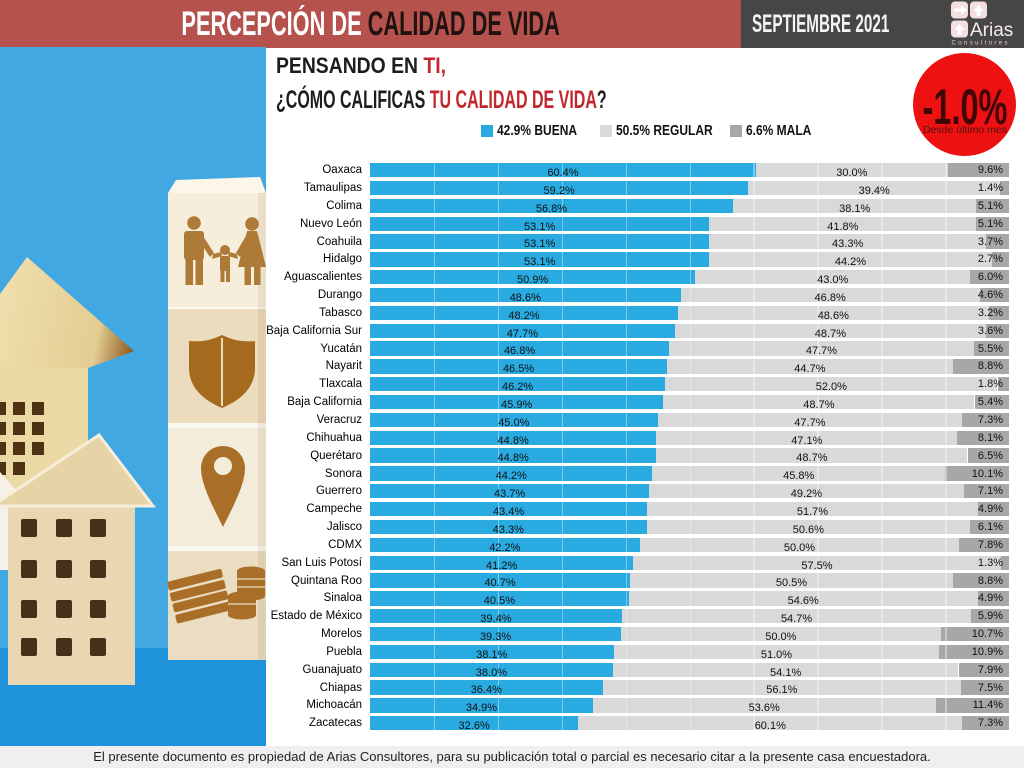  What do you see at coordinates (991, 30) in the screenshot?
I see `svg-text: Arias` at bounding box center [991, 30].